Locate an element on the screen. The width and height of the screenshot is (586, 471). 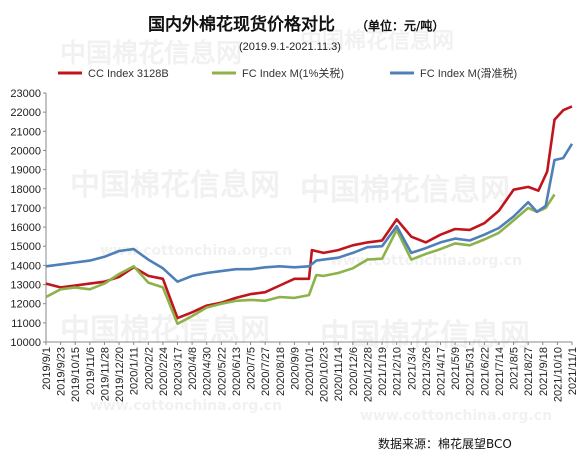
x-tick-label: 2021/8/5 is located at coordinates (515, 368).